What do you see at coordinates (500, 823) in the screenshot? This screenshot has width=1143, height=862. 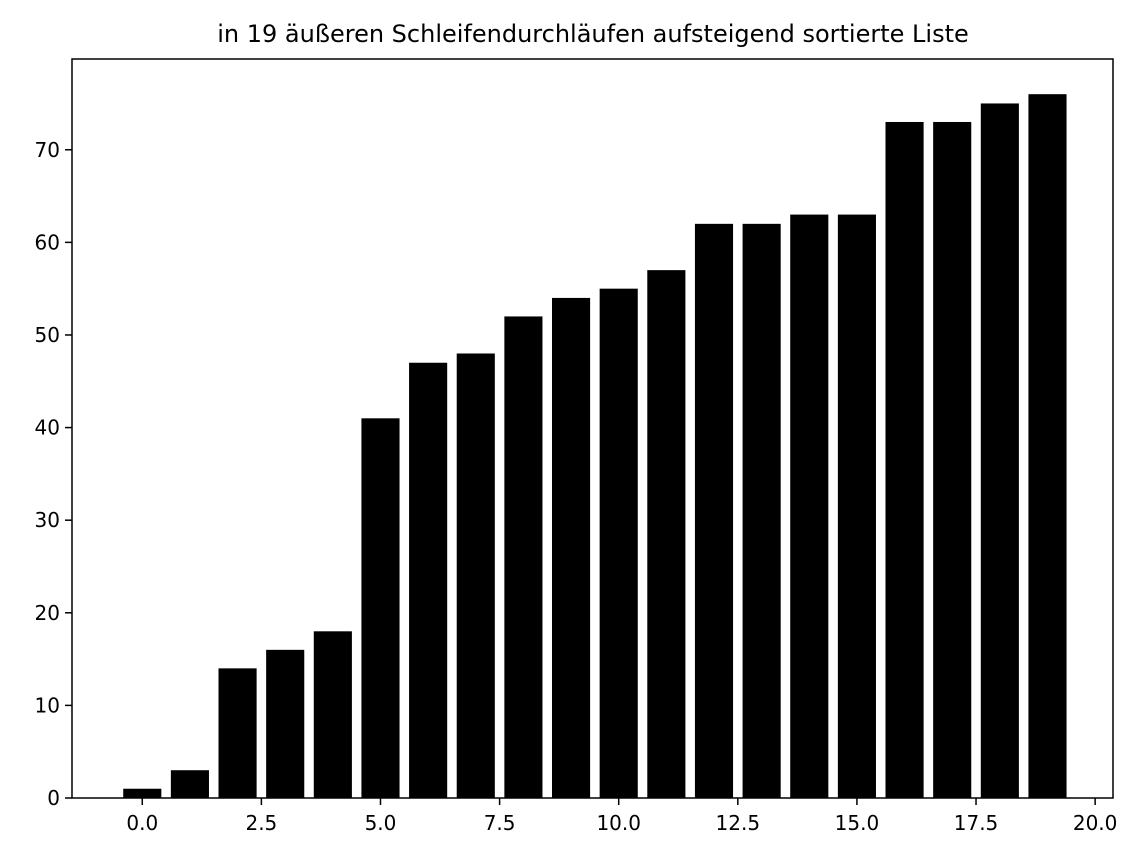 I see `x-tick-label: 7.5` at bounding box center [500, 823].